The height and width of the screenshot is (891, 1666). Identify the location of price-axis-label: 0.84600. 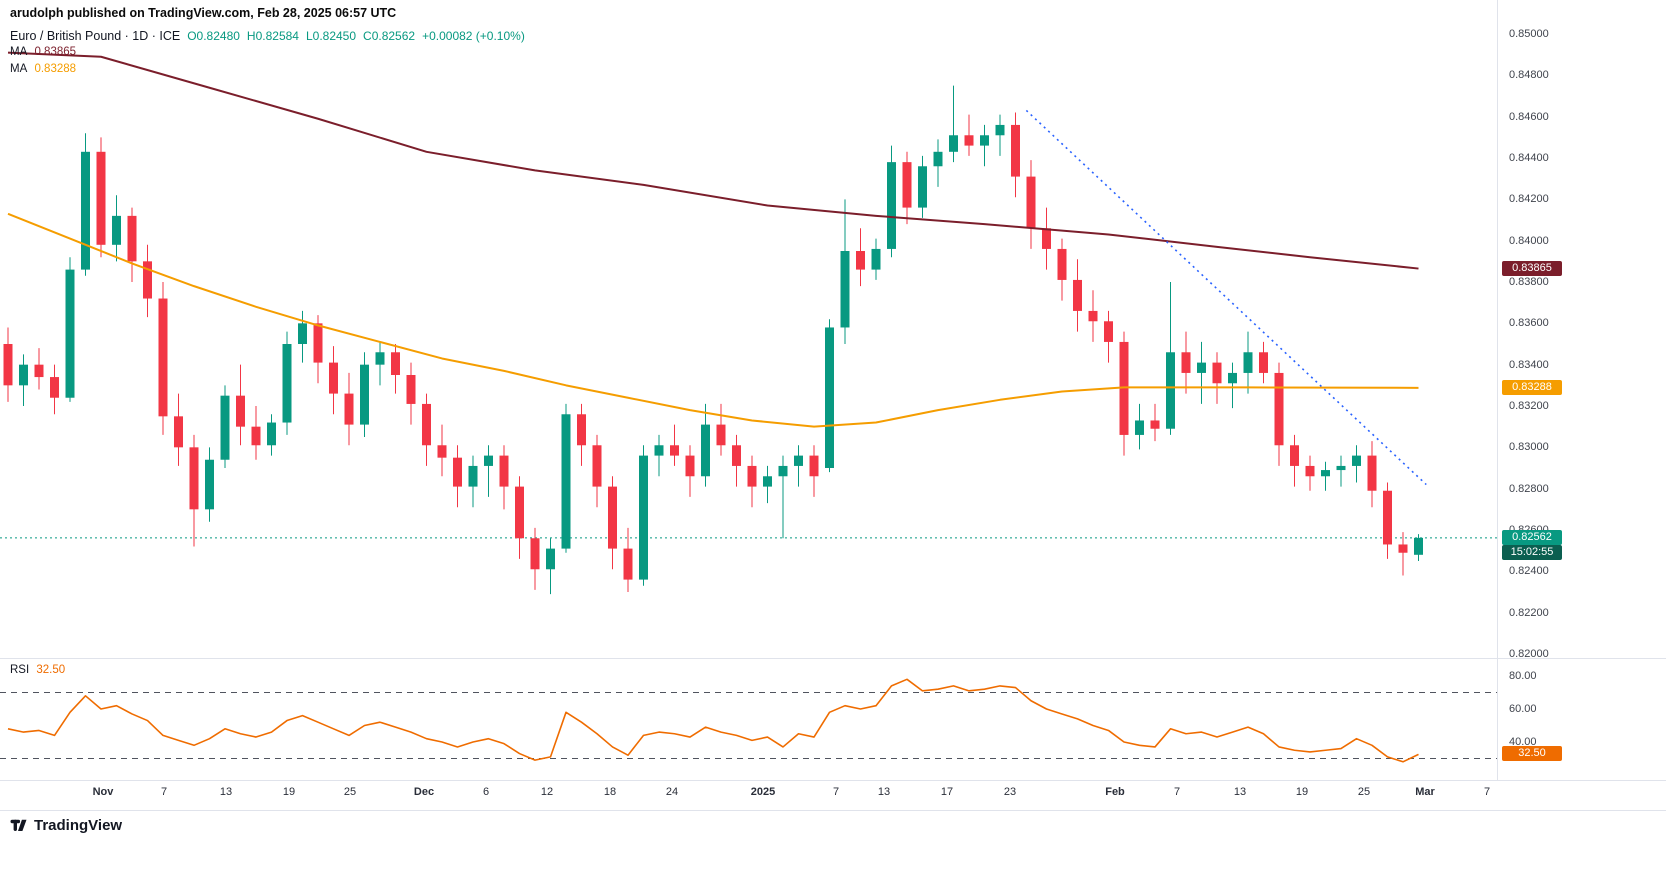
(1529, 116).